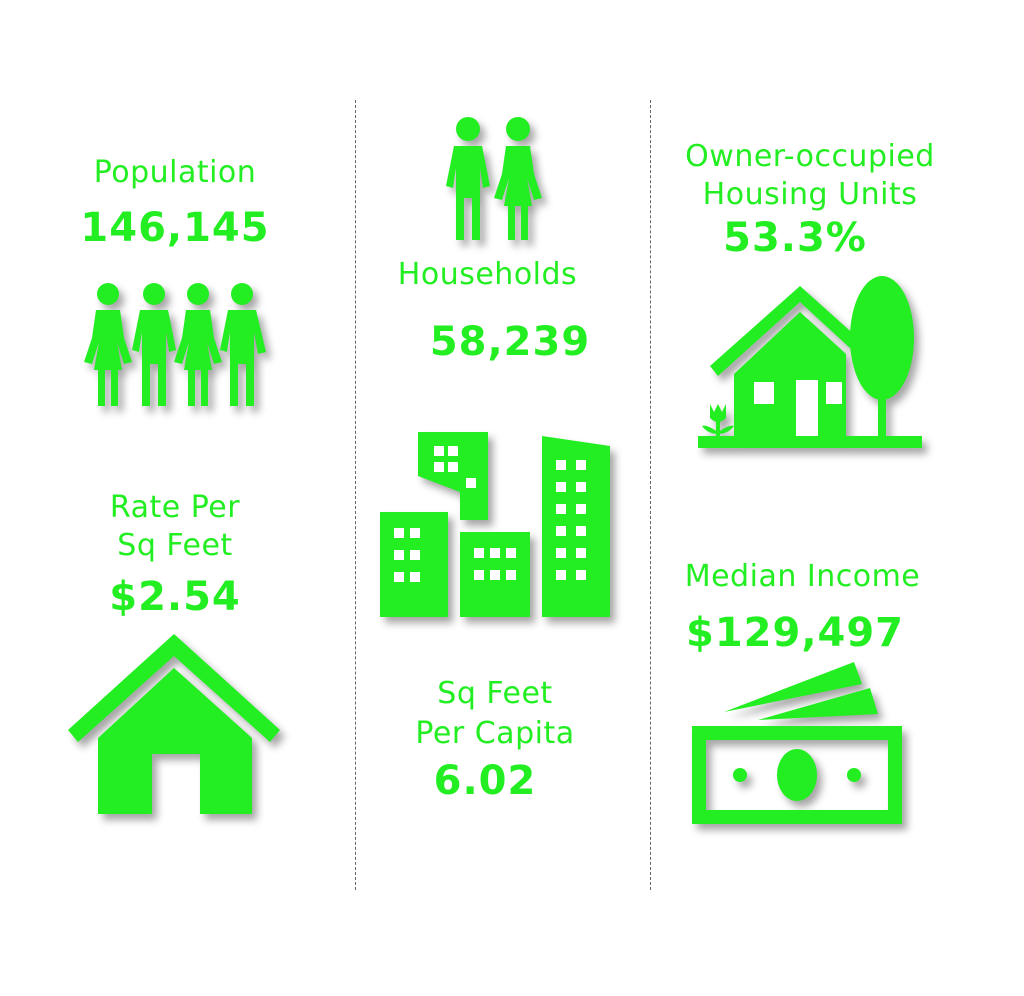  What do you see at coordinates (495, 733) in the screenshot?
I see `sqft-label-line2: Per Capita` at bounding box center [495, 733].